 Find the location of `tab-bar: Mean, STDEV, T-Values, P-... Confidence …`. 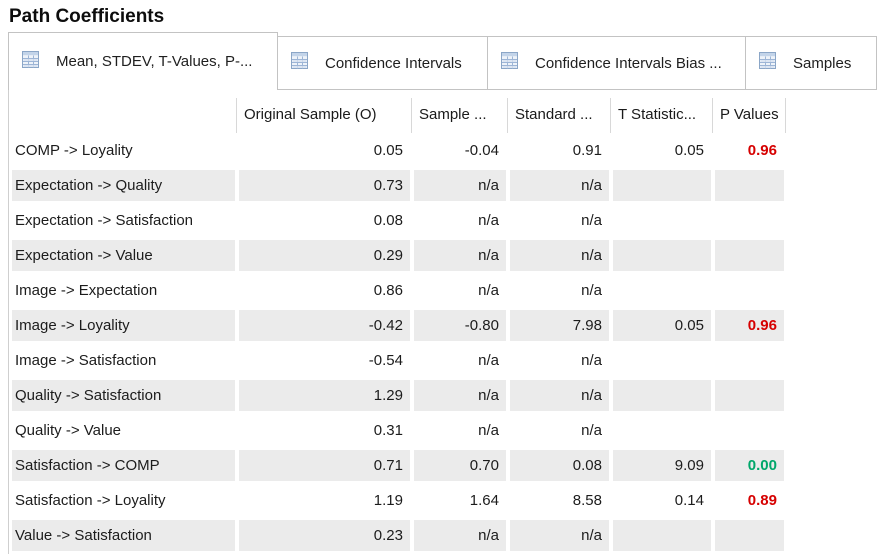

tab-bar: Mean, STDEV, T-Values, P-... Confidence … is located at coordinates (443, 61).